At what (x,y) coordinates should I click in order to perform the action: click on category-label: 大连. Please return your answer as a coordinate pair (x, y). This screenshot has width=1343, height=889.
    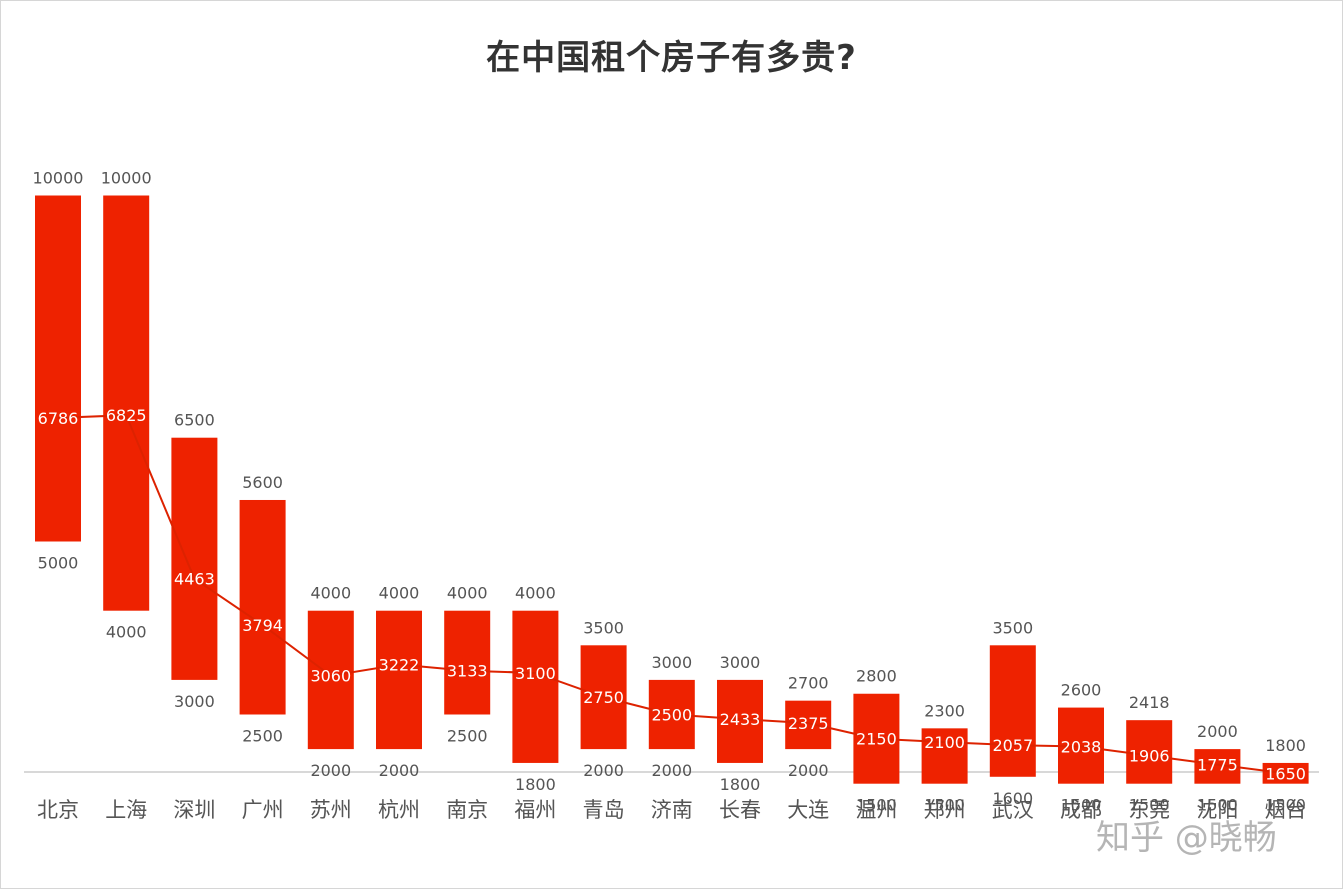
    Looking at the image, I should click on (808, 810).